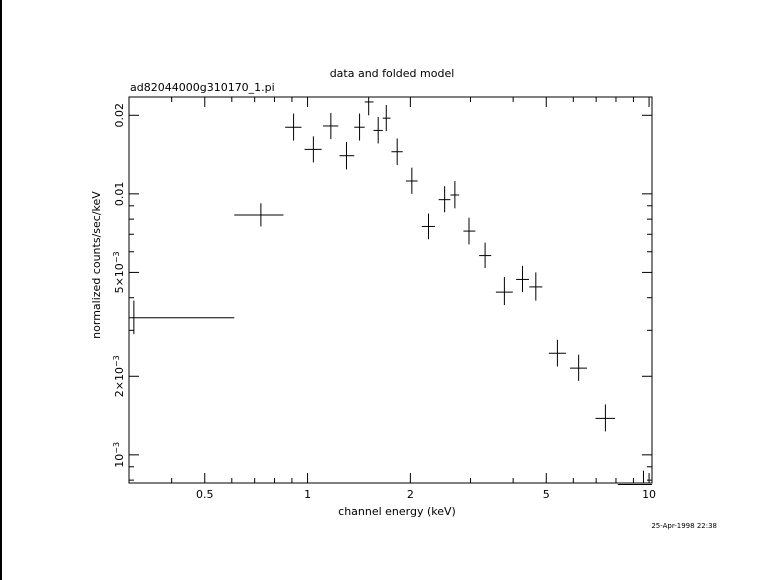  Describe the element at coordinates (119, 376) in the screenshot. I see `y-tick-label: 2×10−3` at that location.